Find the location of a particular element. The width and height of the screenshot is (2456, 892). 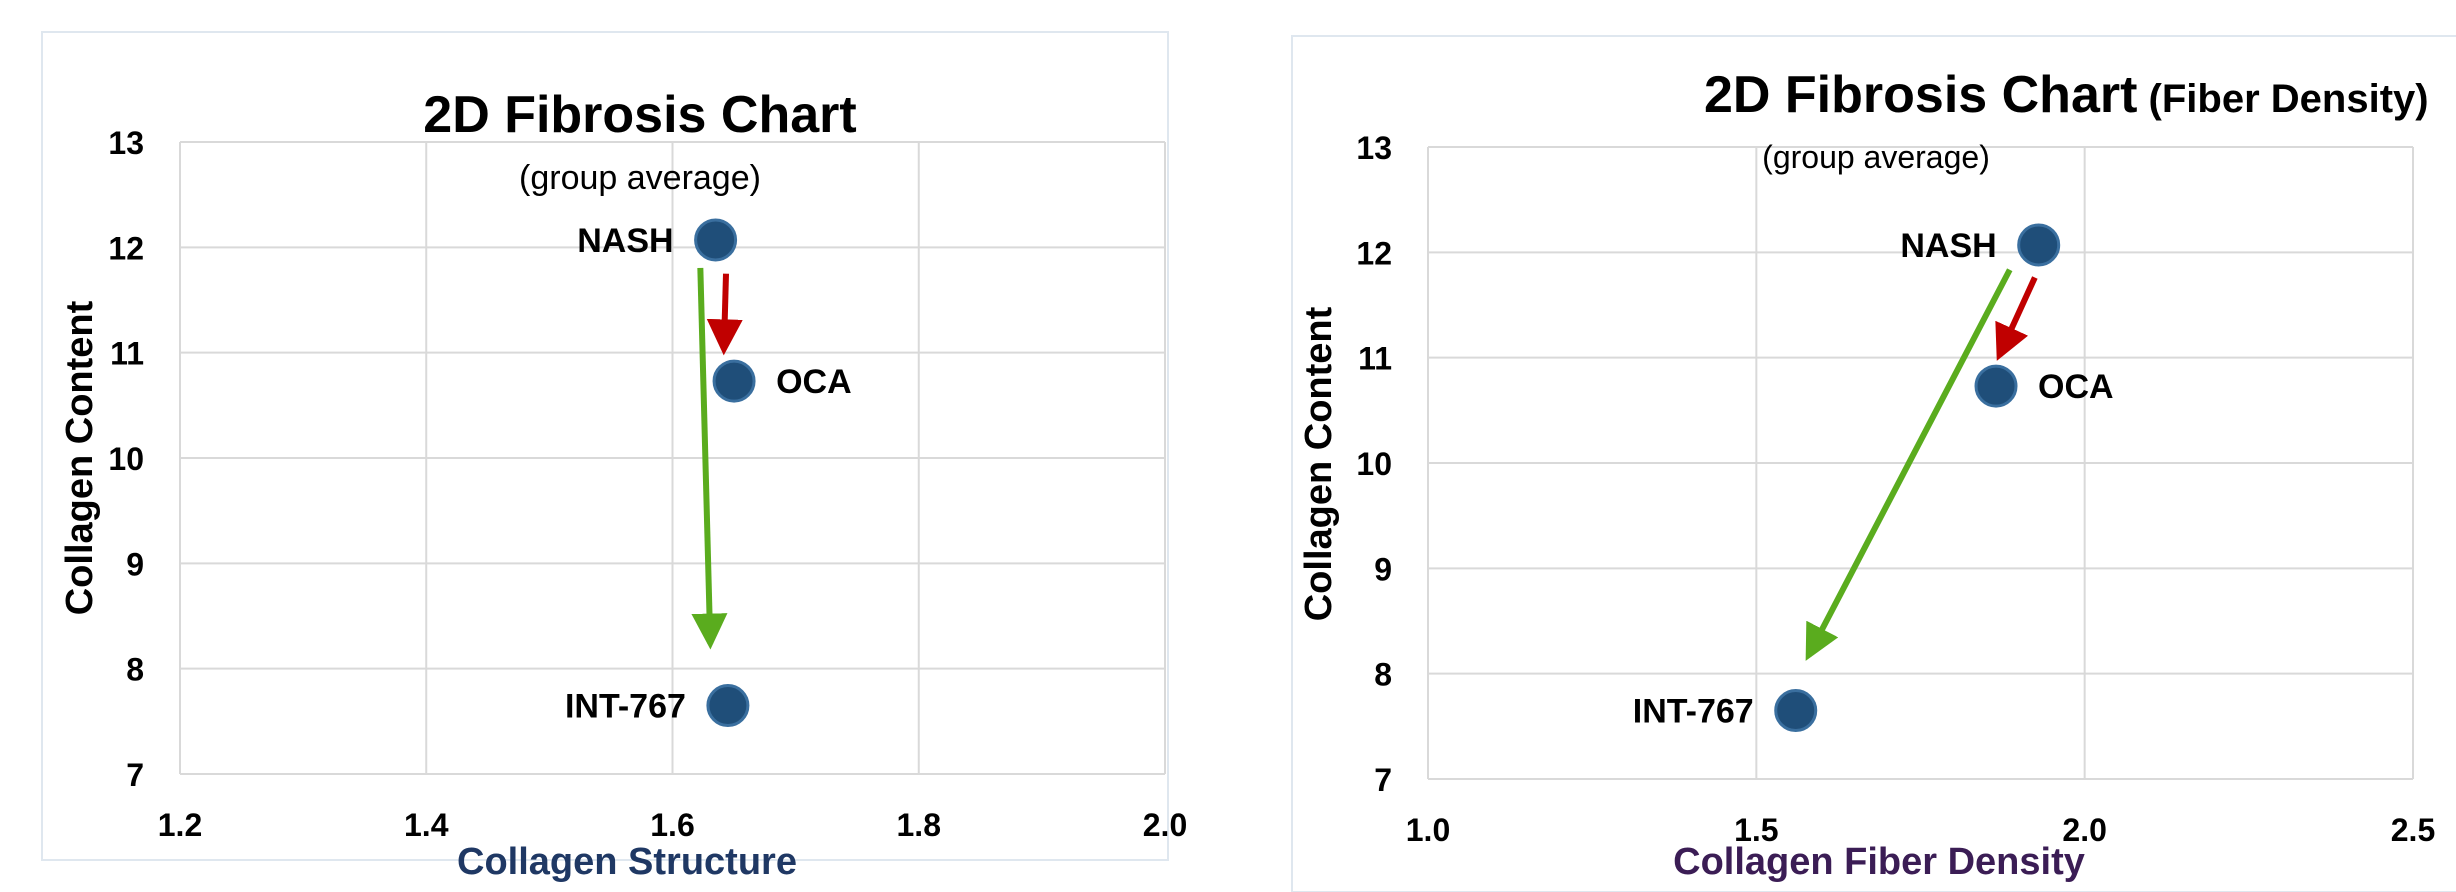

x-tick-label: 2.5 is located at coordinates (2413, 830).